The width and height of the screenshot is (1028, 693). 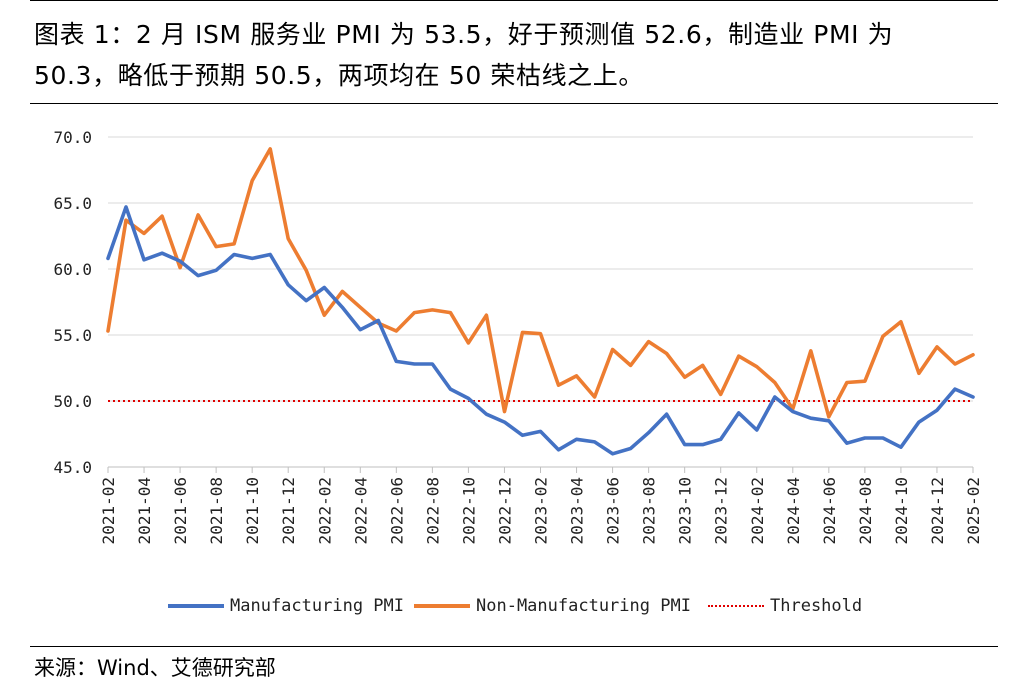 I want to click on x-tick-label: 2022-12, so click(x=504, y=510).